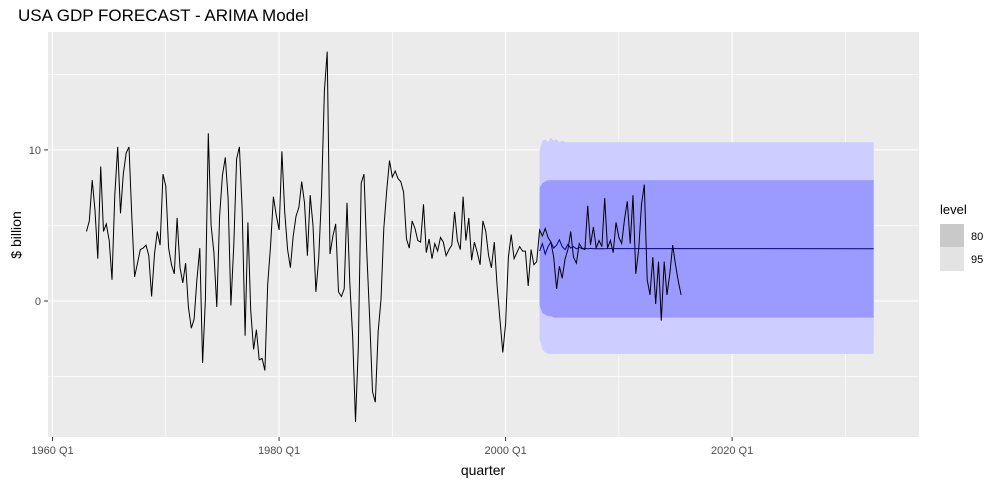 The height and width of the screenshot is (485, 1000). I want to click on x-tick-label: 1980 Q1, so click(279, 451).